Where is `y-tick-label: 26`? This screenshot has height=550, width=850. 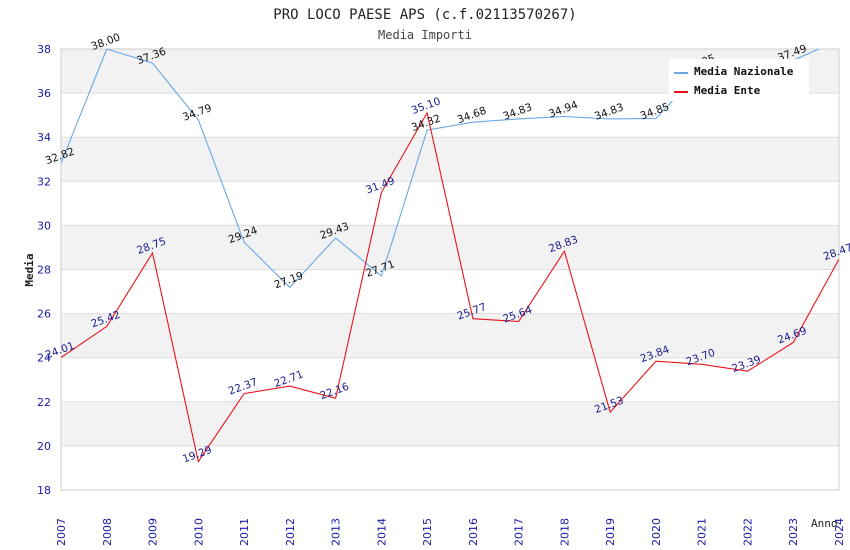
y-tick-label: 26 is located at coordinates (44, 314).